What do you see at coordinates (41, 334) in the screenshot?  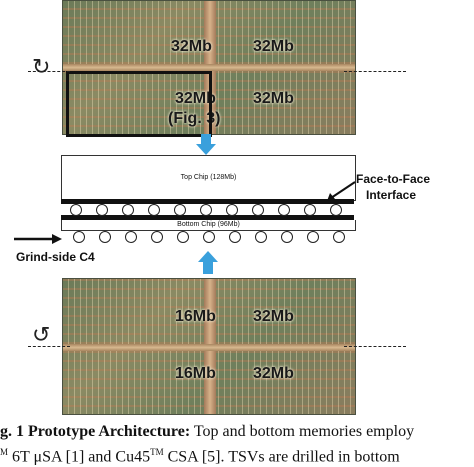 I see `rotation-arrow-icon: ↺` at bounding box center [41, 334].